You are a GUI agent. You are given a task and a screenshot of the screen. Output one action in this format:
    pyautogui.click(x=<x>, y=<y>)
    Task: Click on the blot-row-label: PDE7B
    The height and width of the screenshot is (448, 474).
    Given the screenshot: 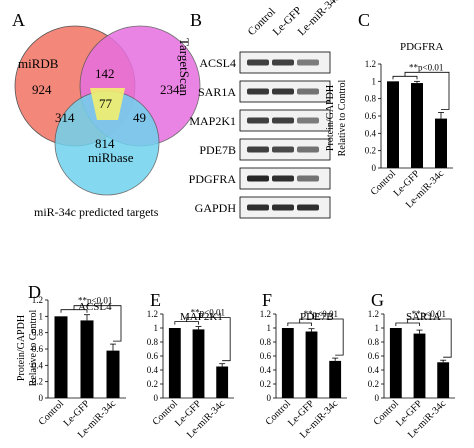 What is the action you would take?
    pyautogui.click(x=217, y=150)
    